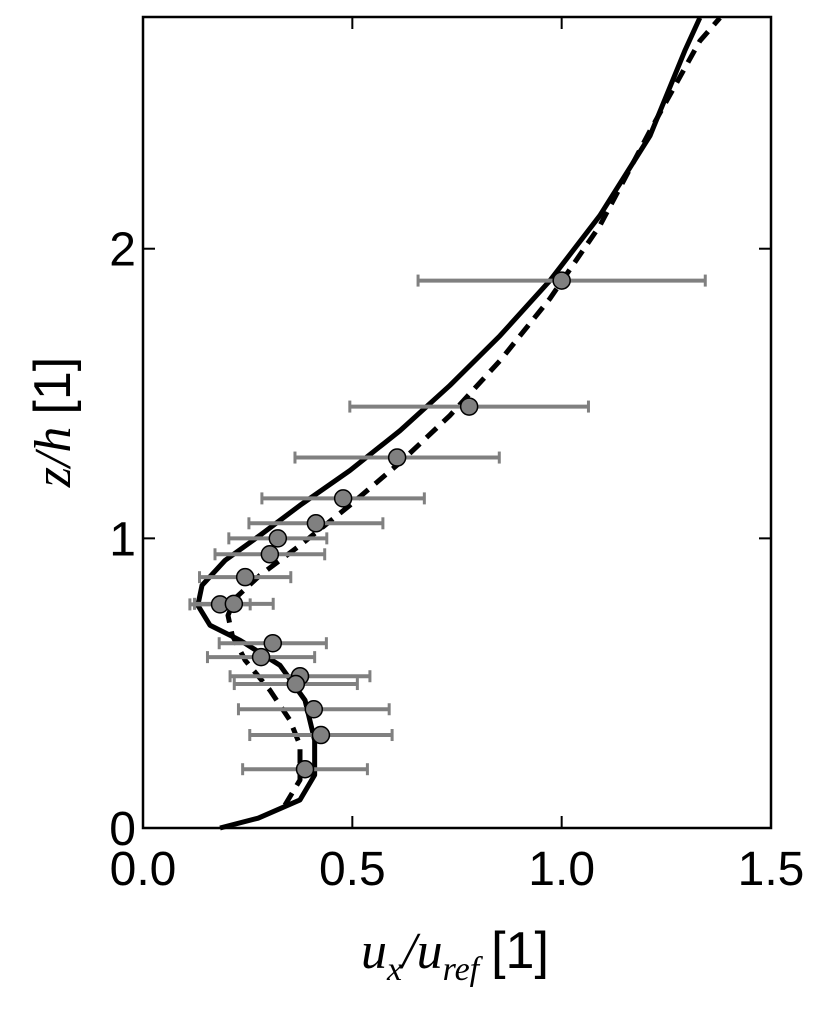 This screenshot has width=830, height=1011. Describe the element at coordinates (122, 829) in the screenshot. I see `y-tick-label: 0` at that location.